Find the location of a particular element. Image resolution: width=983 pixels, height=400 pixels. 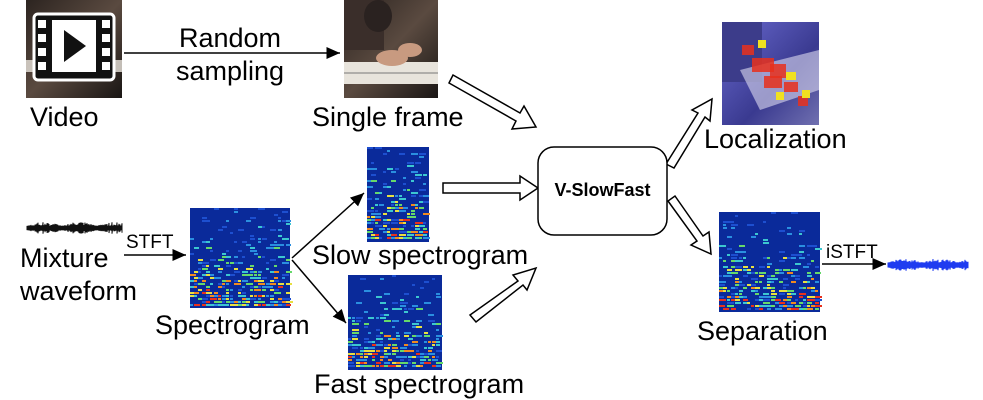

slow-spectrogram-image is located at coordinates (398, 194).